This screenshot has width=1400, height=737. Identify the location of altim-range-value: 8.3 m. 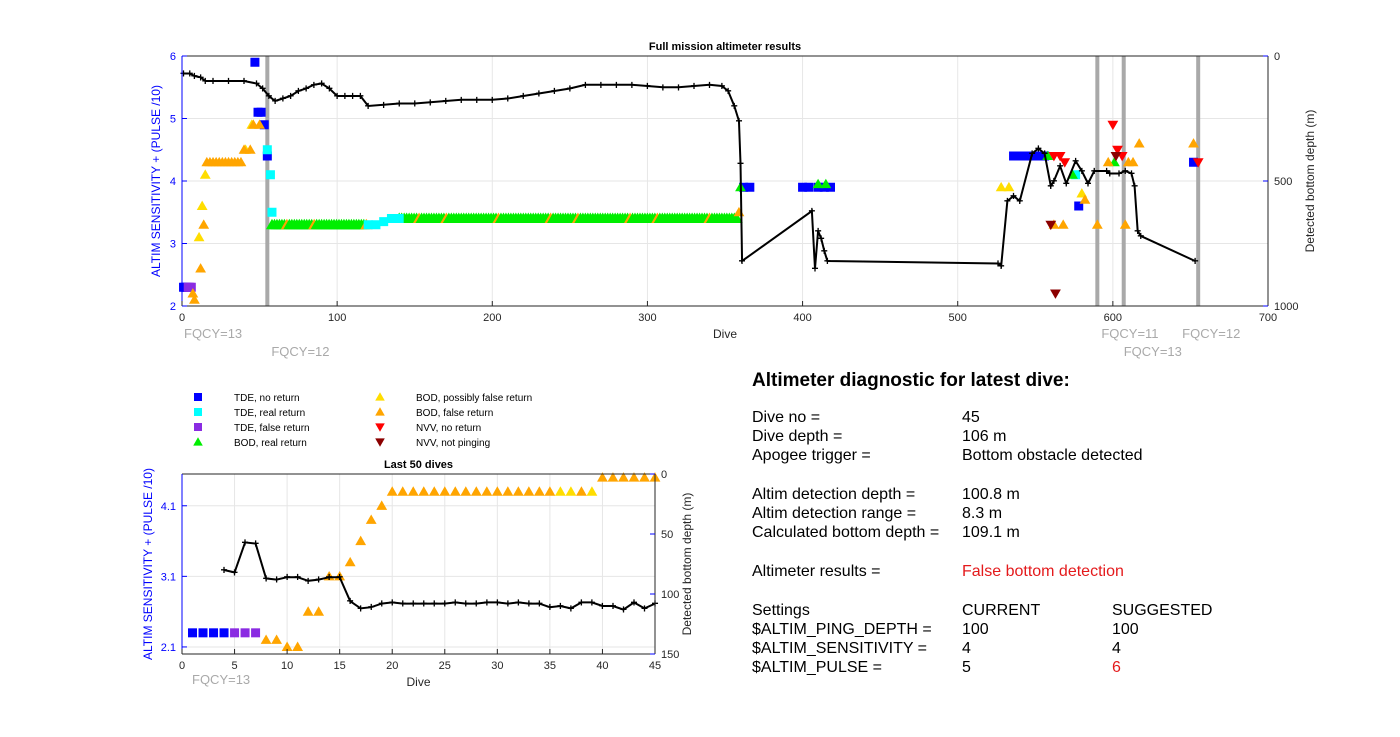
(982, 513).